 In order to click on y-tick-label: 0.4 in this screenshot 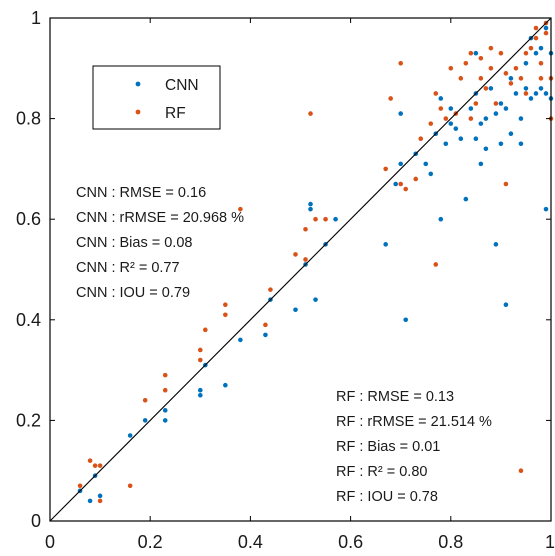, I will do `click(28, 320)`.